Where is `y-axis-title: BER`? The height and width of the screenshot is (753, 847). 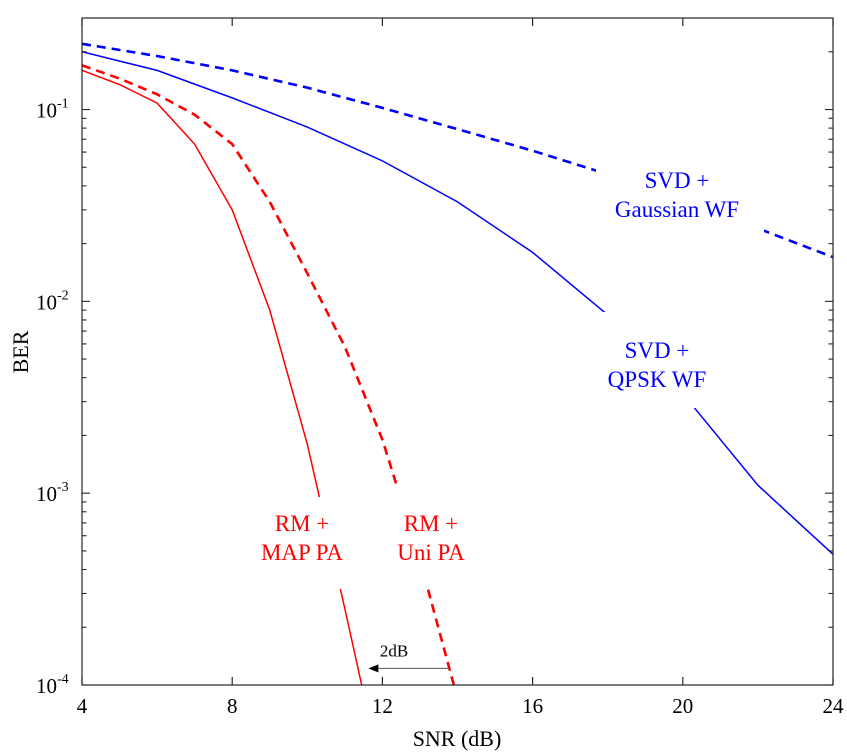 y-axis-title: BER is located at coordinates (20, 351).